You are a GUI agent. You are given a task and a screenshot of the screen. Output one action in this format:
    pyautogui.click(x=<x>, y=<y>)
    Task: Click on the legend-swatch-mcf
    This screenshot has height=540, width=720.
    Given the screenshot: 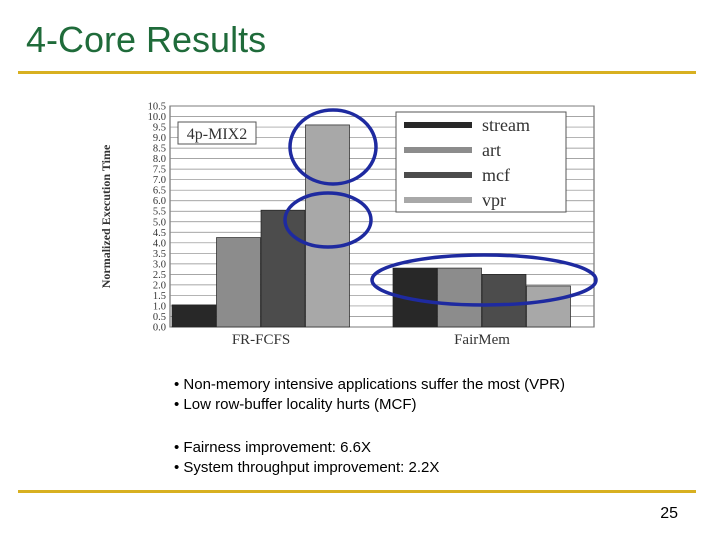 What is the action you would take?
    pyautogui.click(x=438, y=175)
    